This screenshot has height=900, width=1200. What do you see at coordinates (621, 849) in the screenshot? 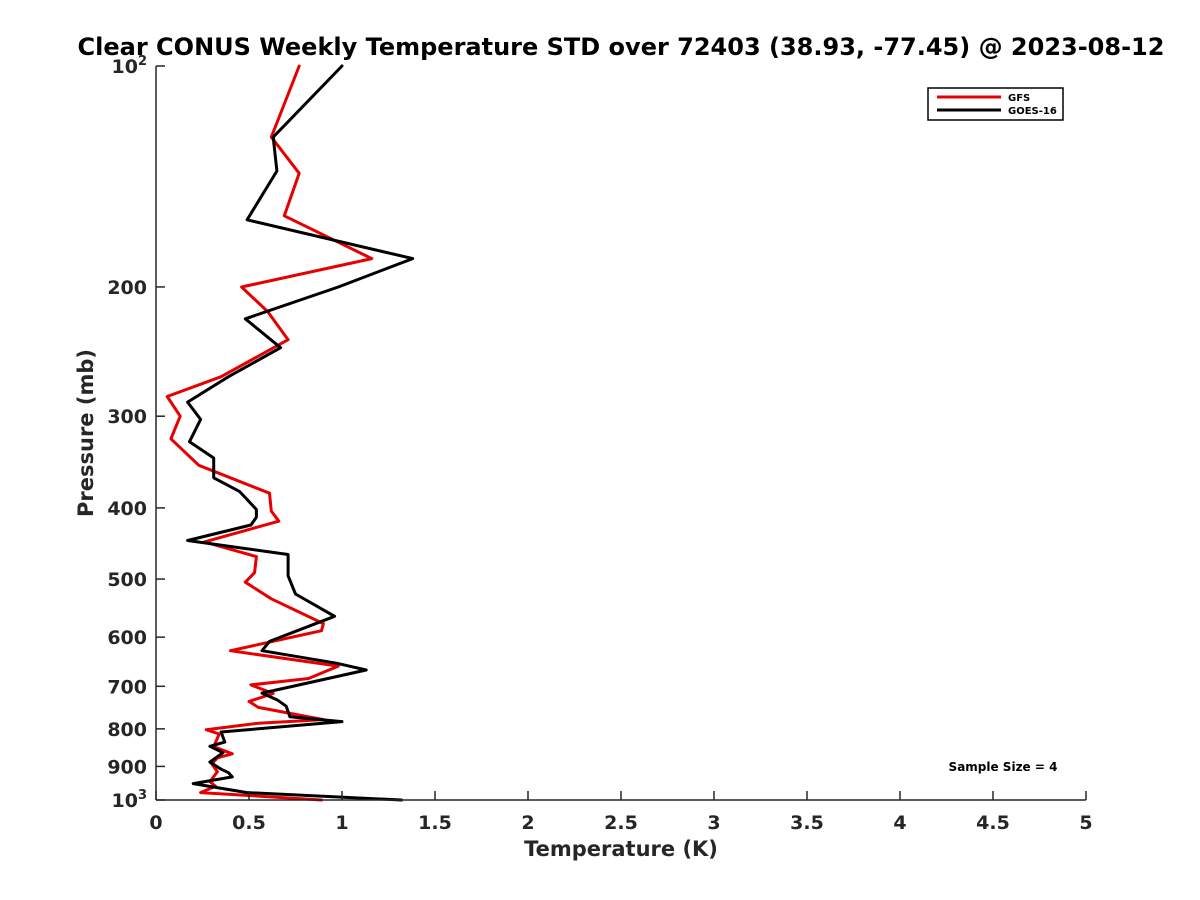
I see `x-axis-label: Temperature (K)` at bounding box center [621, 849].